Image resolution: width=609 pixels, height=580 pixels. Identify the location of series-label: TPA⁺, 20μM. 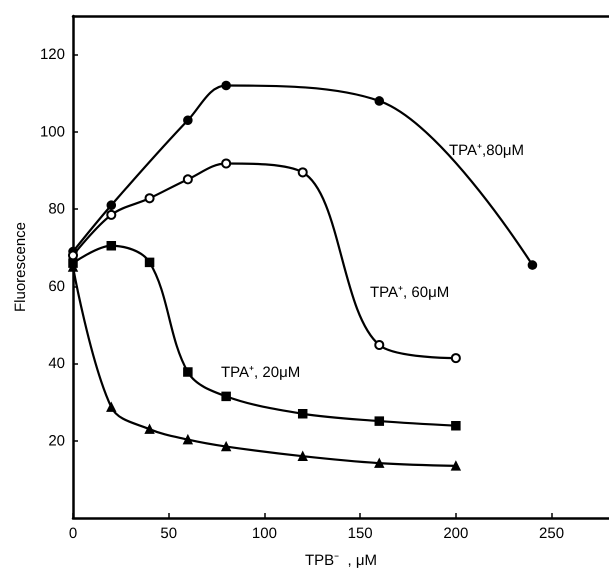
(260, 372).